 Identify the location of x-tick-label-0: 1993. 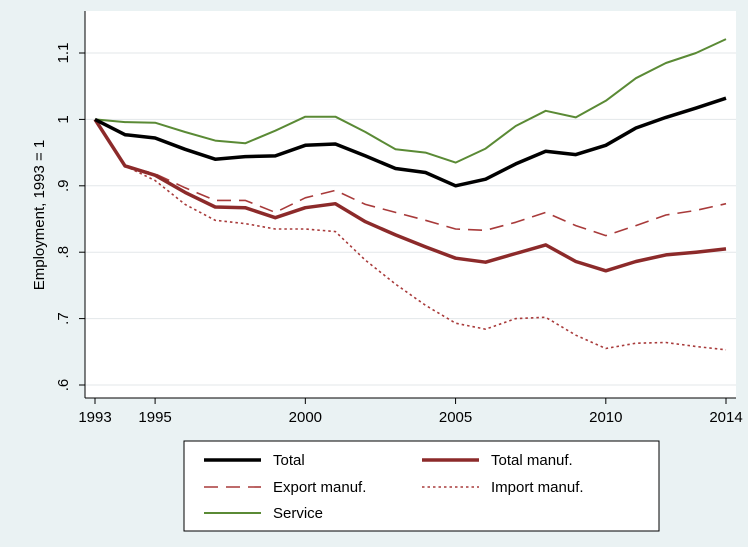
(94, 417).